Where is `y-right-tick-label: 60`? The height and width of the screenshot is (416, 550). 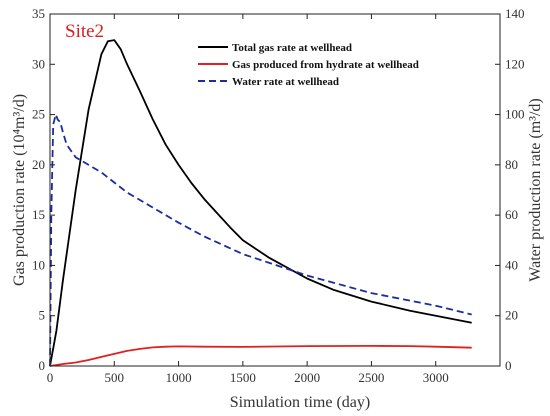
y-right-tick-label: 60 is located at coordinates (511, 214).